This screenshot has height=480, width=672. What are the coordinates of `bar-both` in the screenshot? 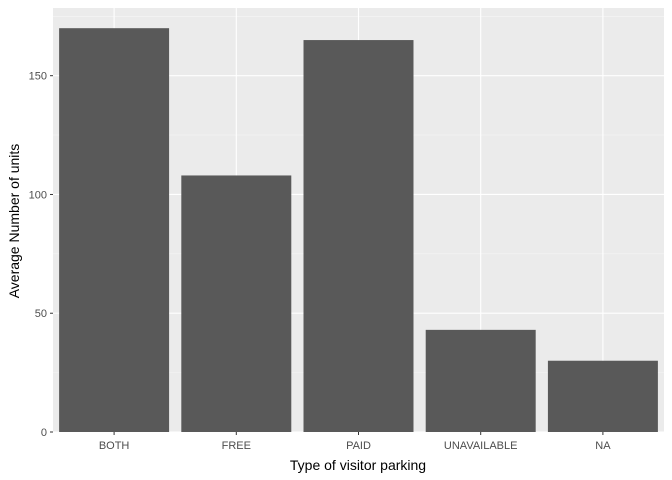 It's located at (114, 230).